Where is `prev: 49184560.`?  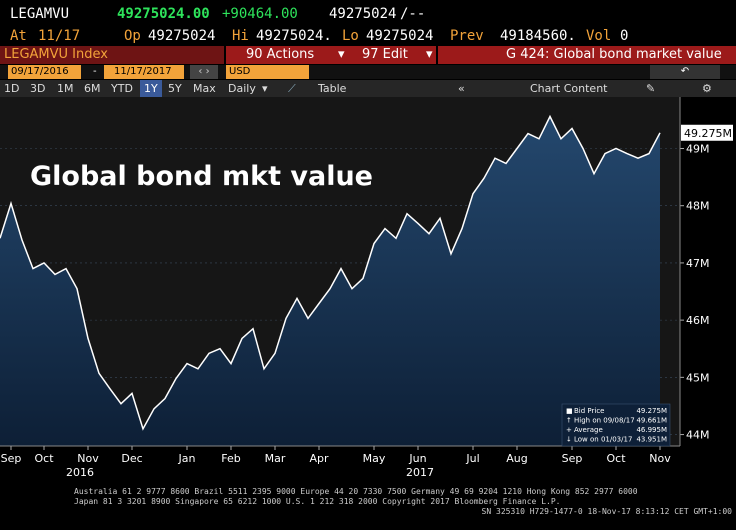
prev: 49184560. is located at coordinates (538, 36).